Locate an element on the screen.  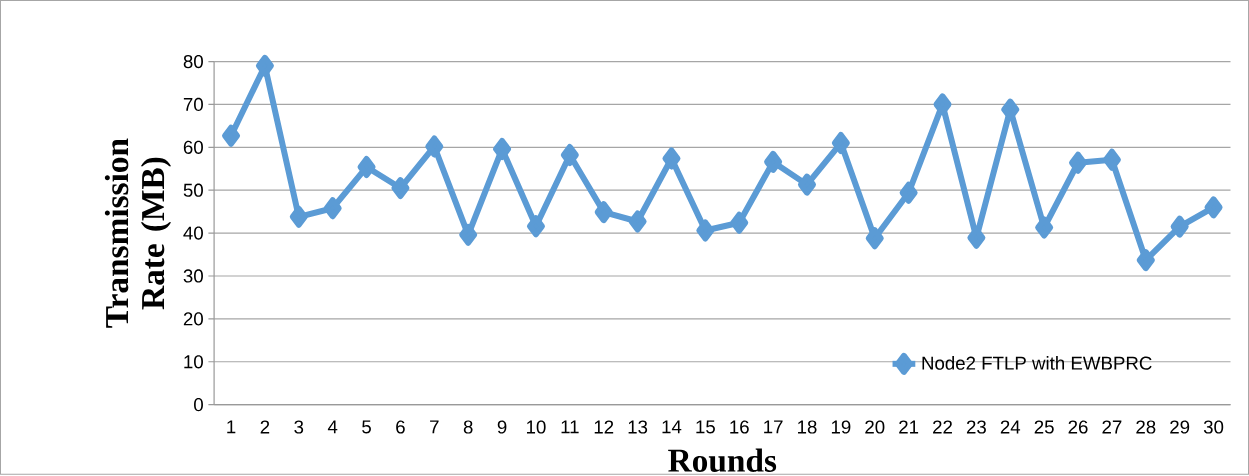
x-tick-label: 8 is located at coordinates (468, 427).